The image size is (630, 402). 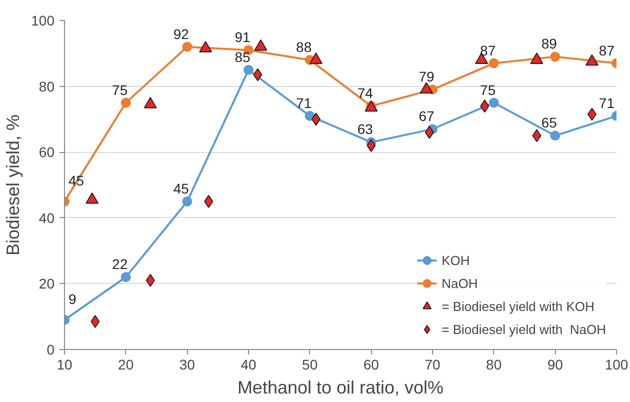 I want to click on y-tick-label: 100, so click(x=43, y=20).